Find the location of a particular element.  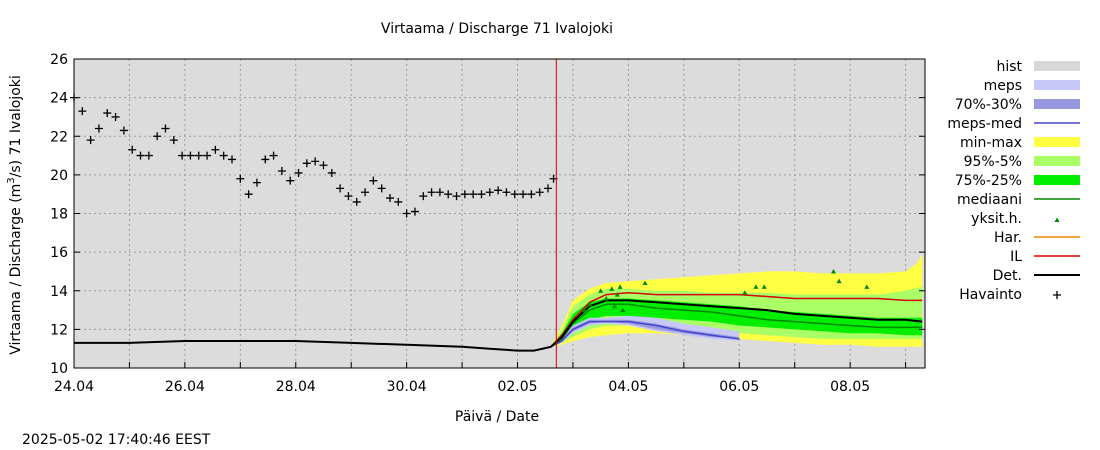

y-tick-label: 26 is located at coordinates (59, 60).